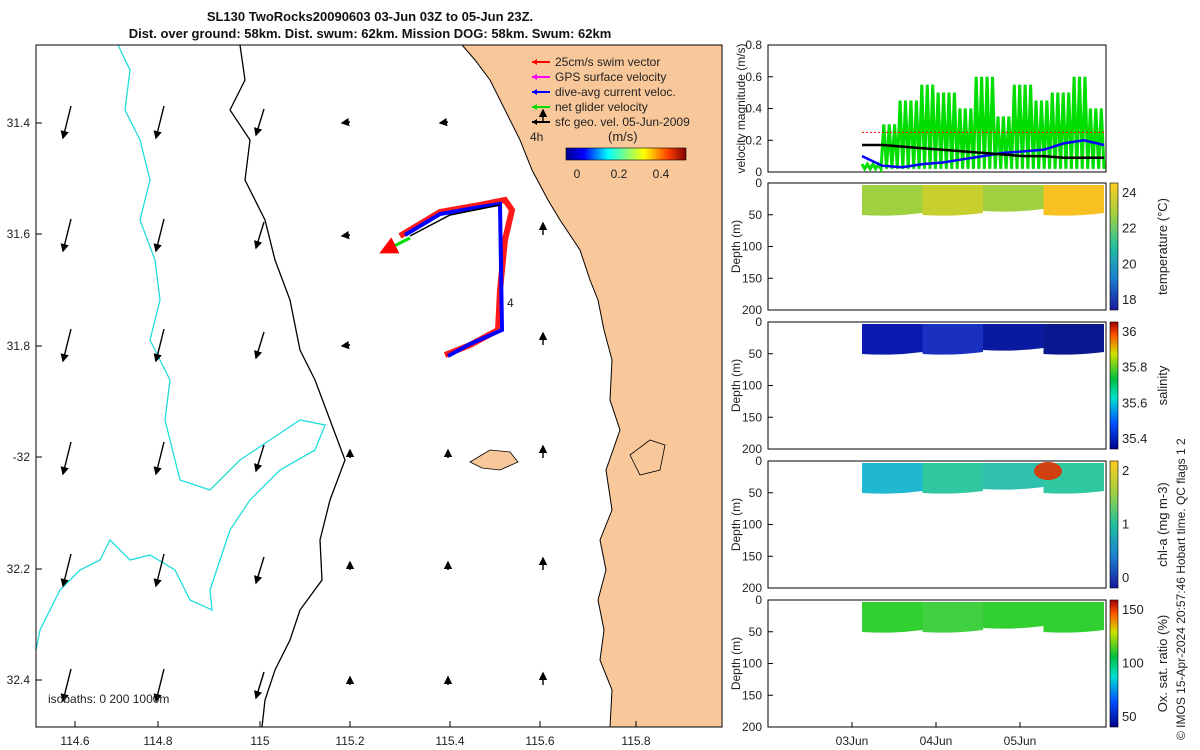  I want to click on legend-entry: net glider velocity, so click(590, 107).